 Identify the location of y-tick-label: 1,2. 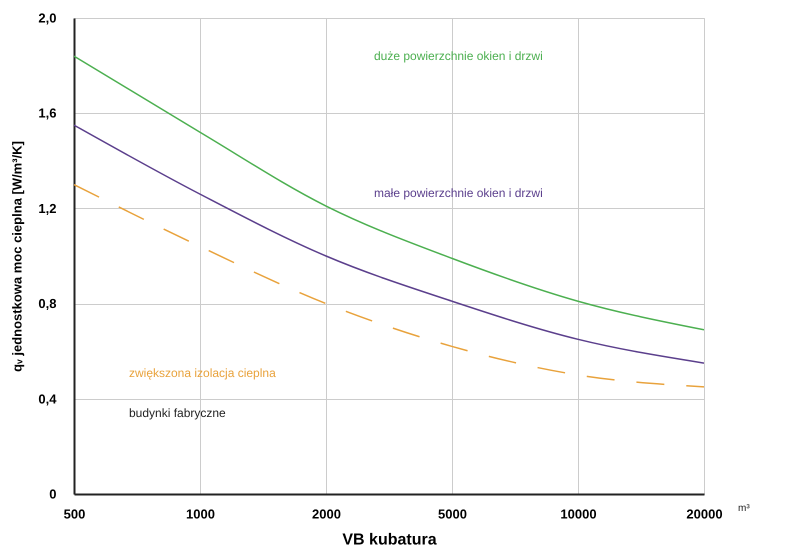
(47, 208).